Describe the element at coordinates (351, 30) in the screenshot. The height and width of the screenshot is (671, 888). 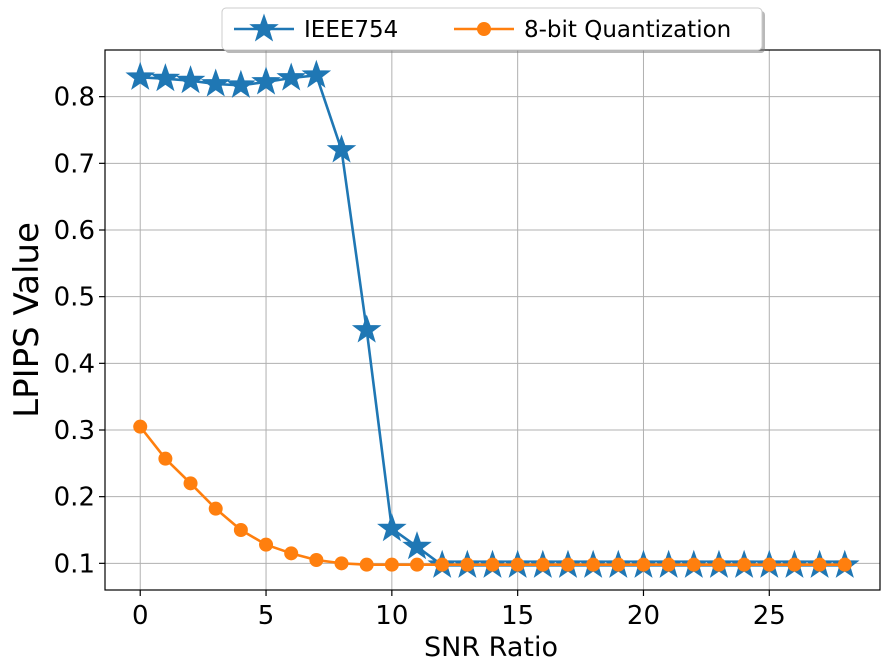
I see `legend-label: IEEE754` at that location.